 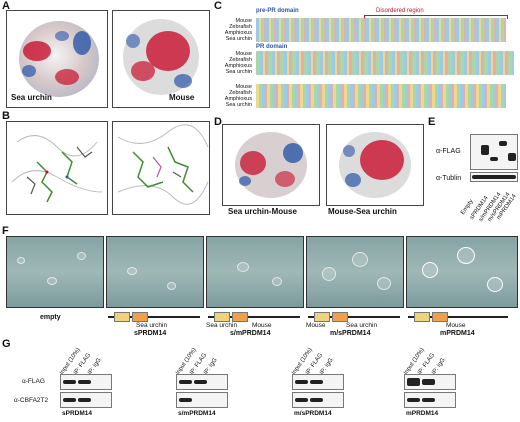 I want to click on f-construct-diagram-s, so click(x=156, y=322).